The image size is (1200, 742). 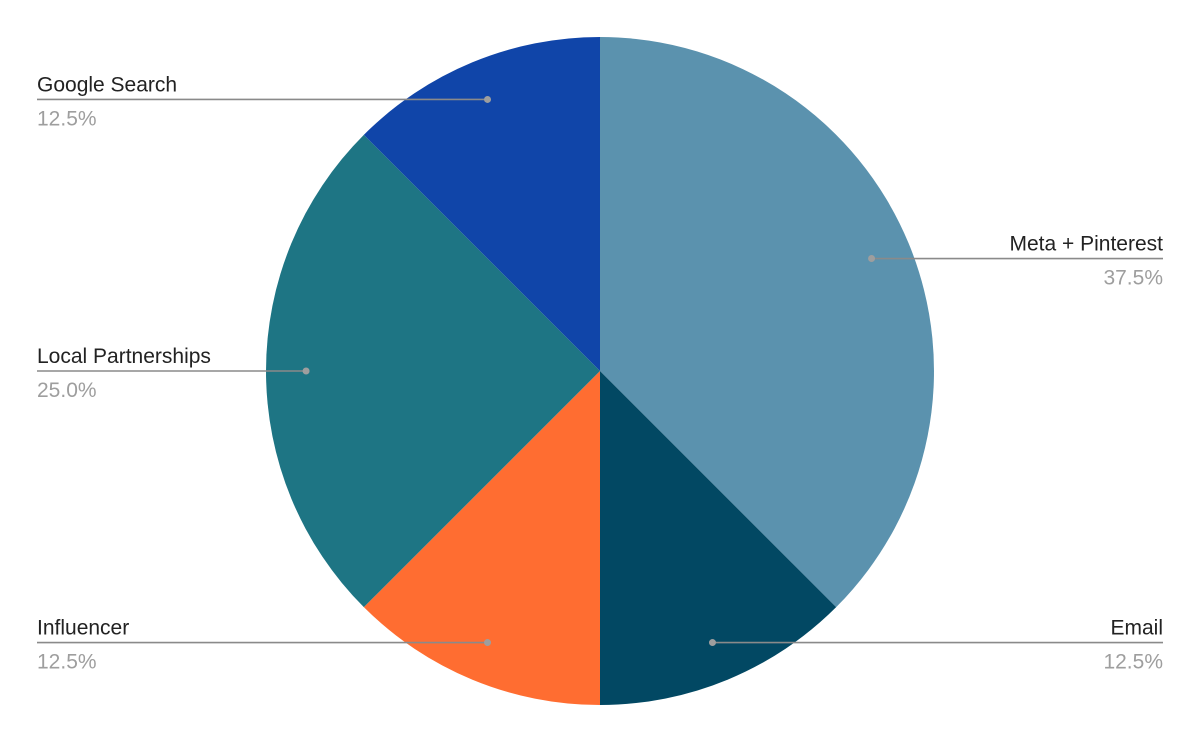 I want to click on slice-label-influencer: Influencer, so click(x=83, y=628).